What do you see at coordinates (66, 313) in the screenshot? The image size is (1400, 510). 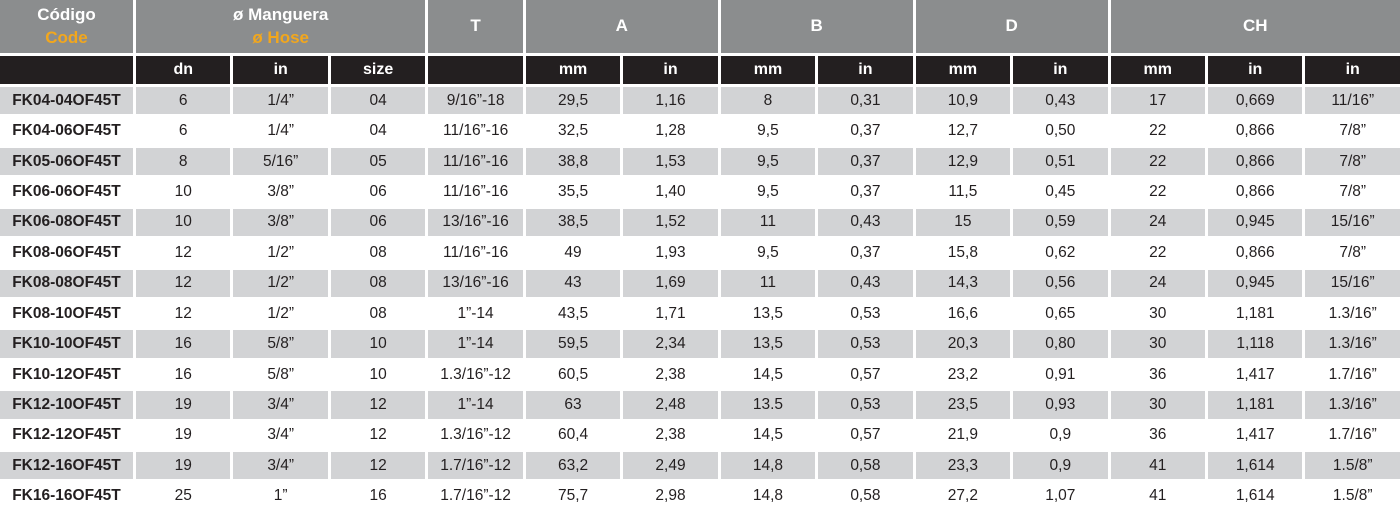 I see `code-cell: FK08-10OF45T` at bounding box center [66, 313].